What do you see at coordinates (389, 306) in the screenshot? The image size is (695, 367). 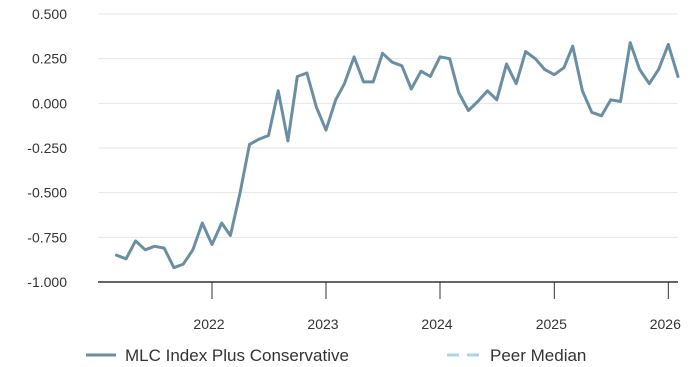 I see `x-axis: 2022 2023 2024 2025 2026` at bounding box center [389, 306].